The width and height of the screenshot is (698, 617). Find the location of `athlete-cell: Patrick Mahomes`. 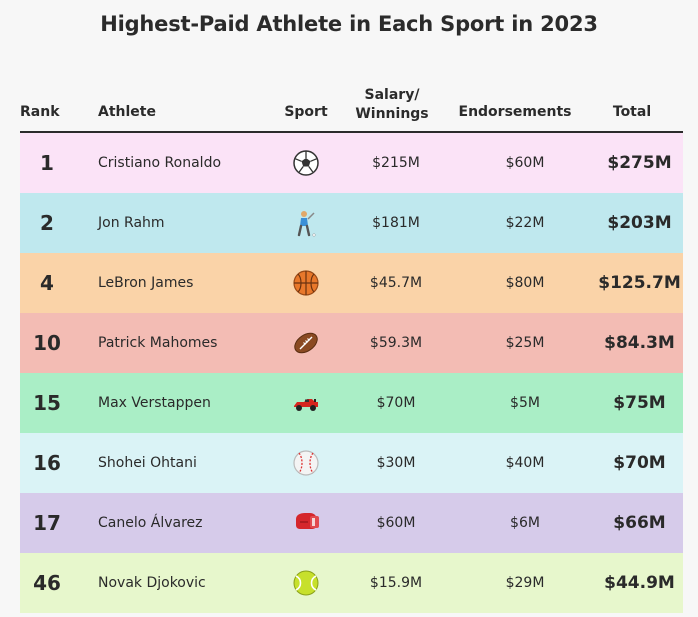

athlete-cell: Patrick Mahomes is located at coordinates (158, 343).